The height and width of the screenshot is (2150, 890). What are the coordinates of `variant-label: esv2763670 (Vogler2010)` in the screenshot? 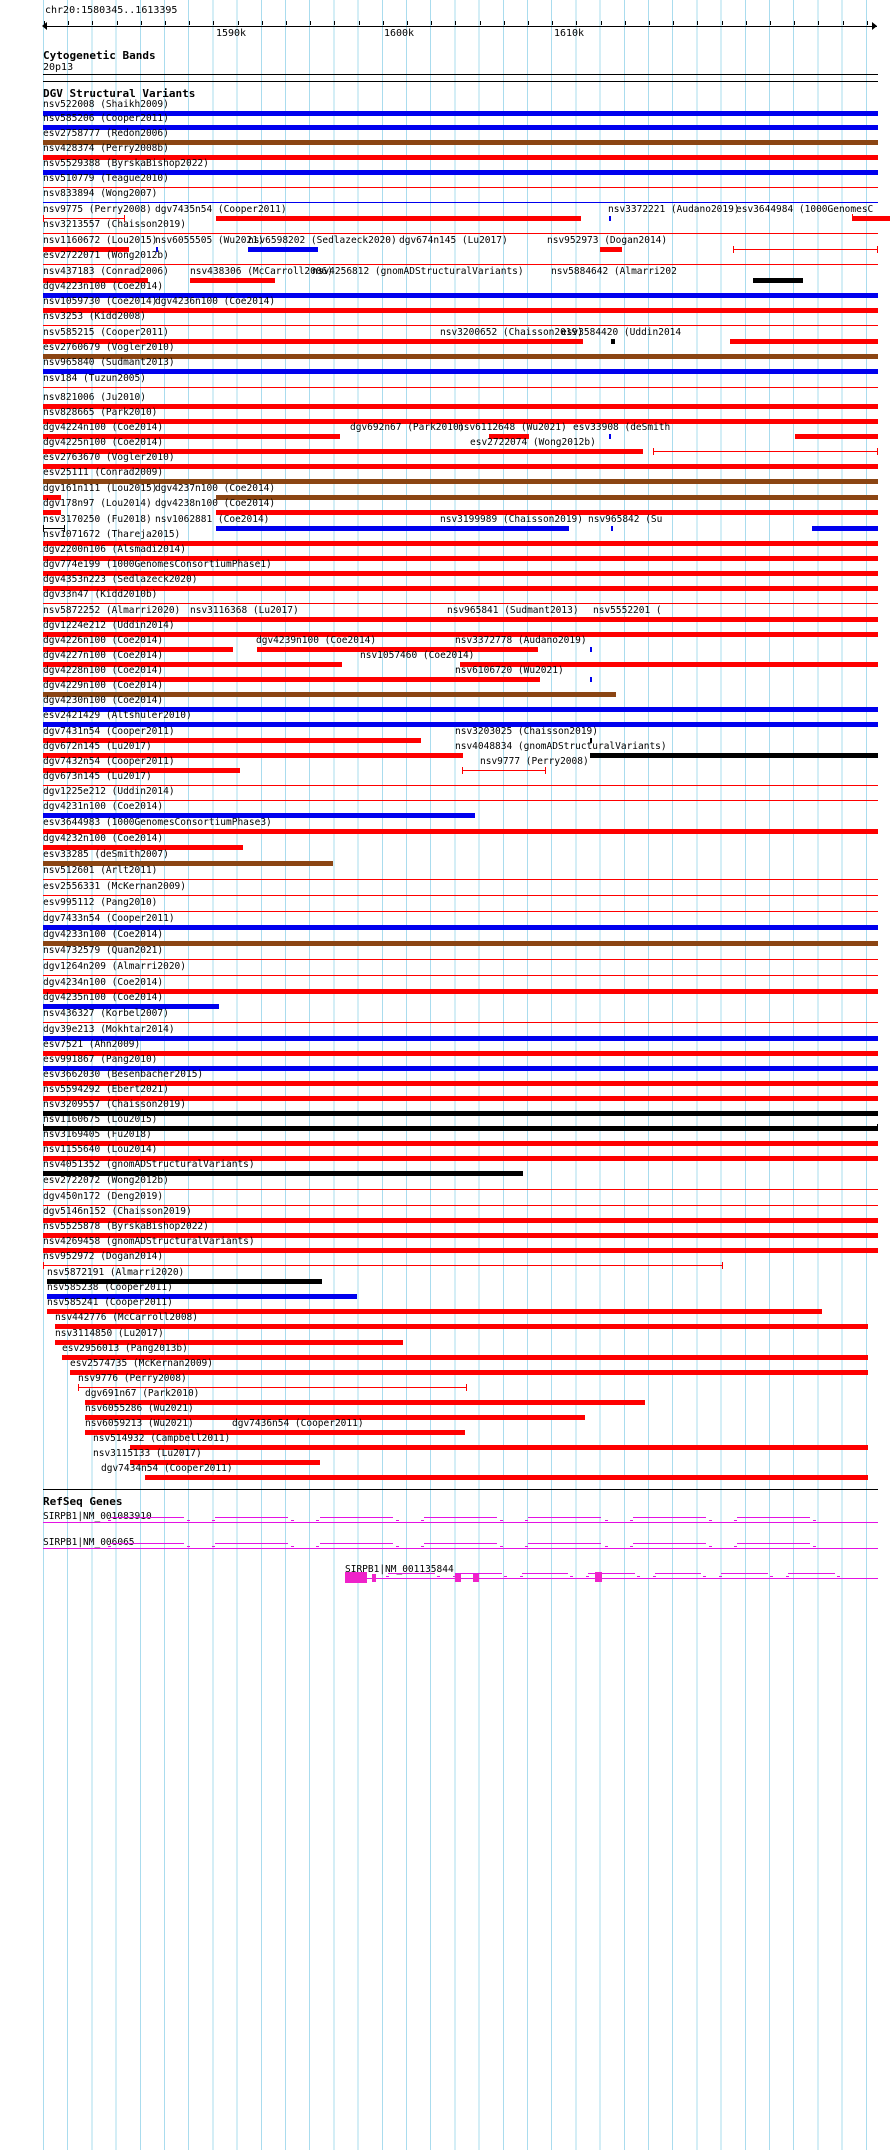 It's located at (109, 457).